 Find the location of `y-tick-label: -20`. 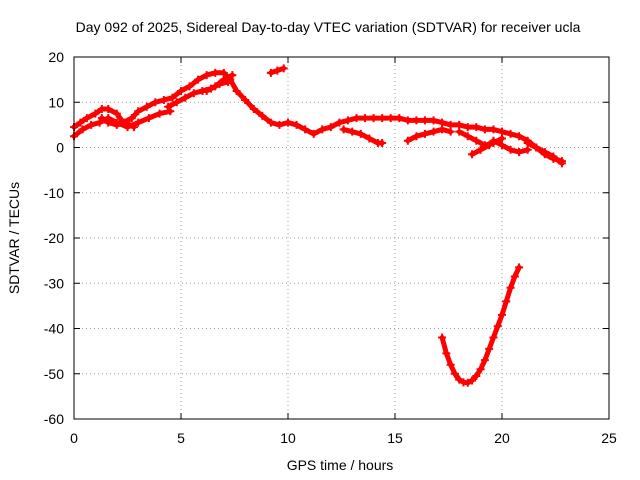

y-tick-label: -20 is located at coordinates (54, 238).